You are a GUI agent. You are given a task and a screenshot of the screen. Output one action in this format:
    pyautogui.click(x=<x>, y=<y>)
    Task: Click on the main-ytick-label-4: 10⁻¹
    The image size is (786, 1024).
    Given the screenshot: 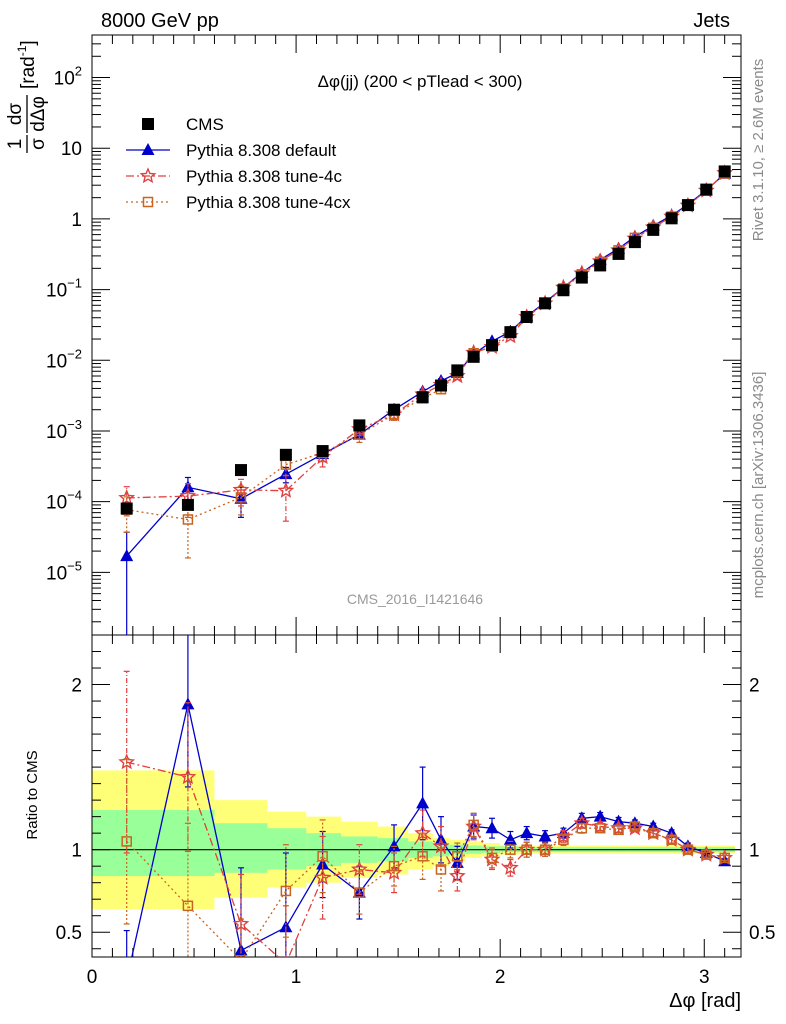 What is the action you would take?
    pyautogui.click(x=64, y=289)
    